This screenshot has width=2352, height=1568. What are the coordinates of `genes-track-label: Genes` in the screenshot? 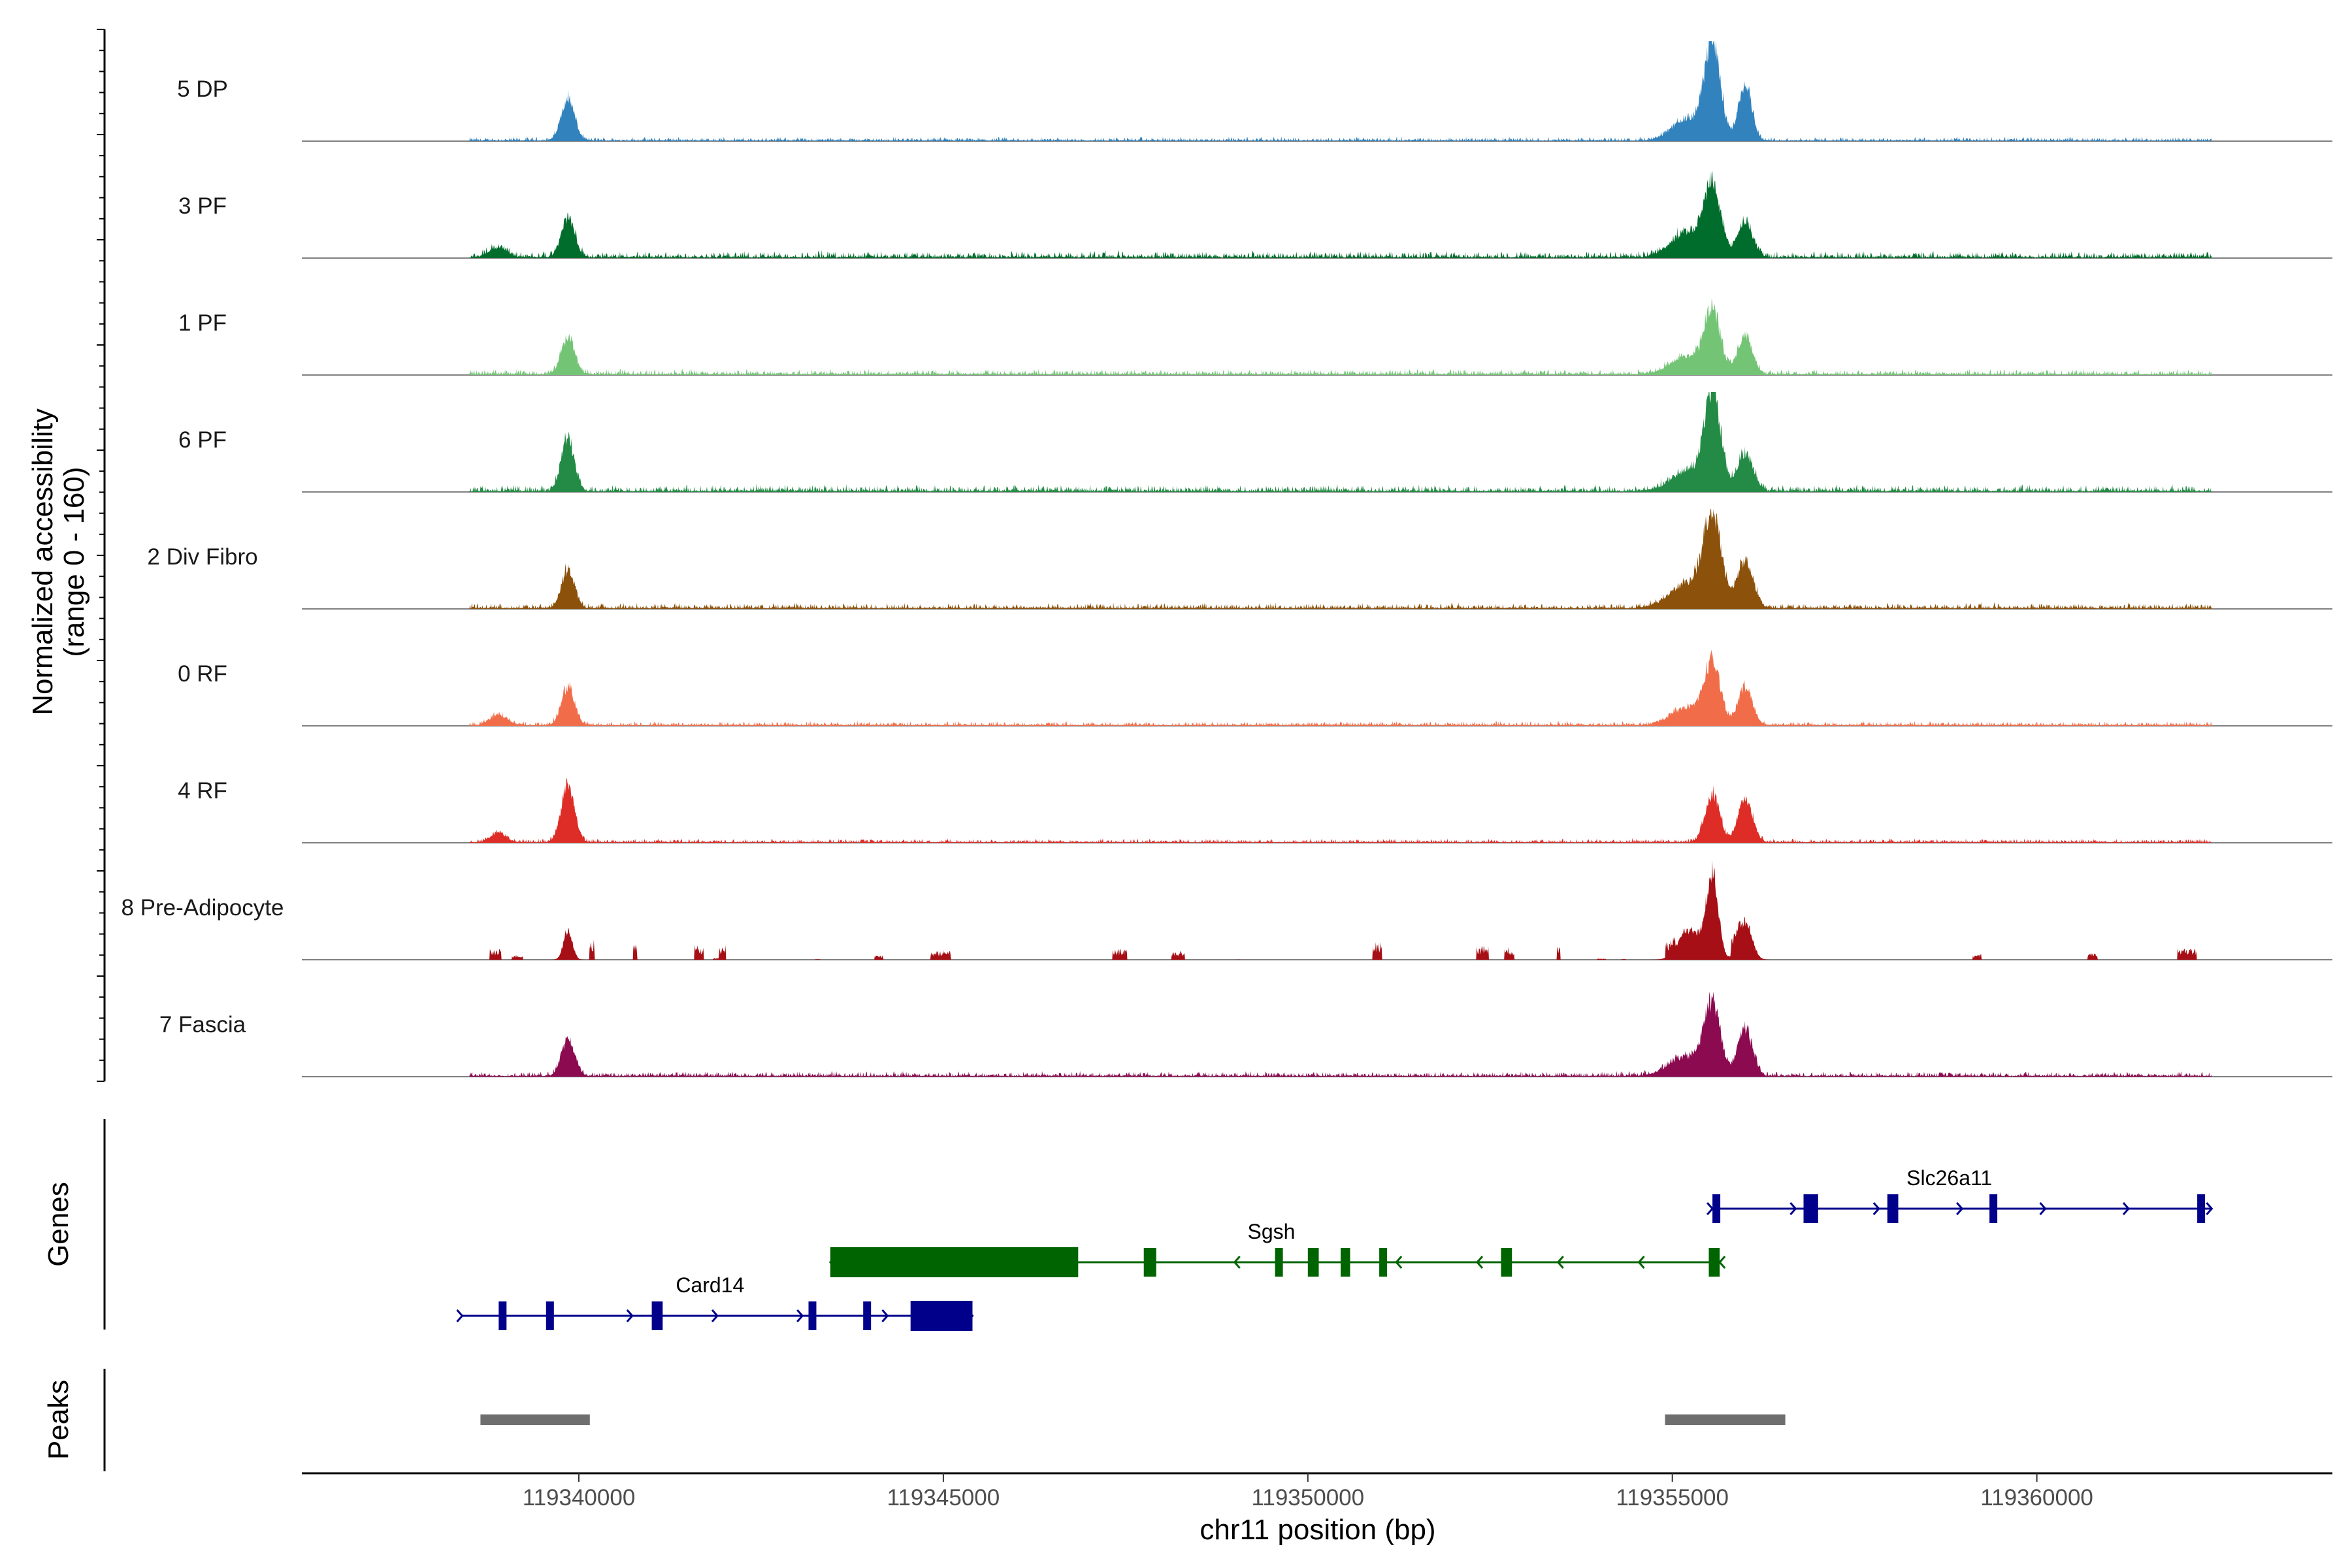 It's located at (58, 1224).